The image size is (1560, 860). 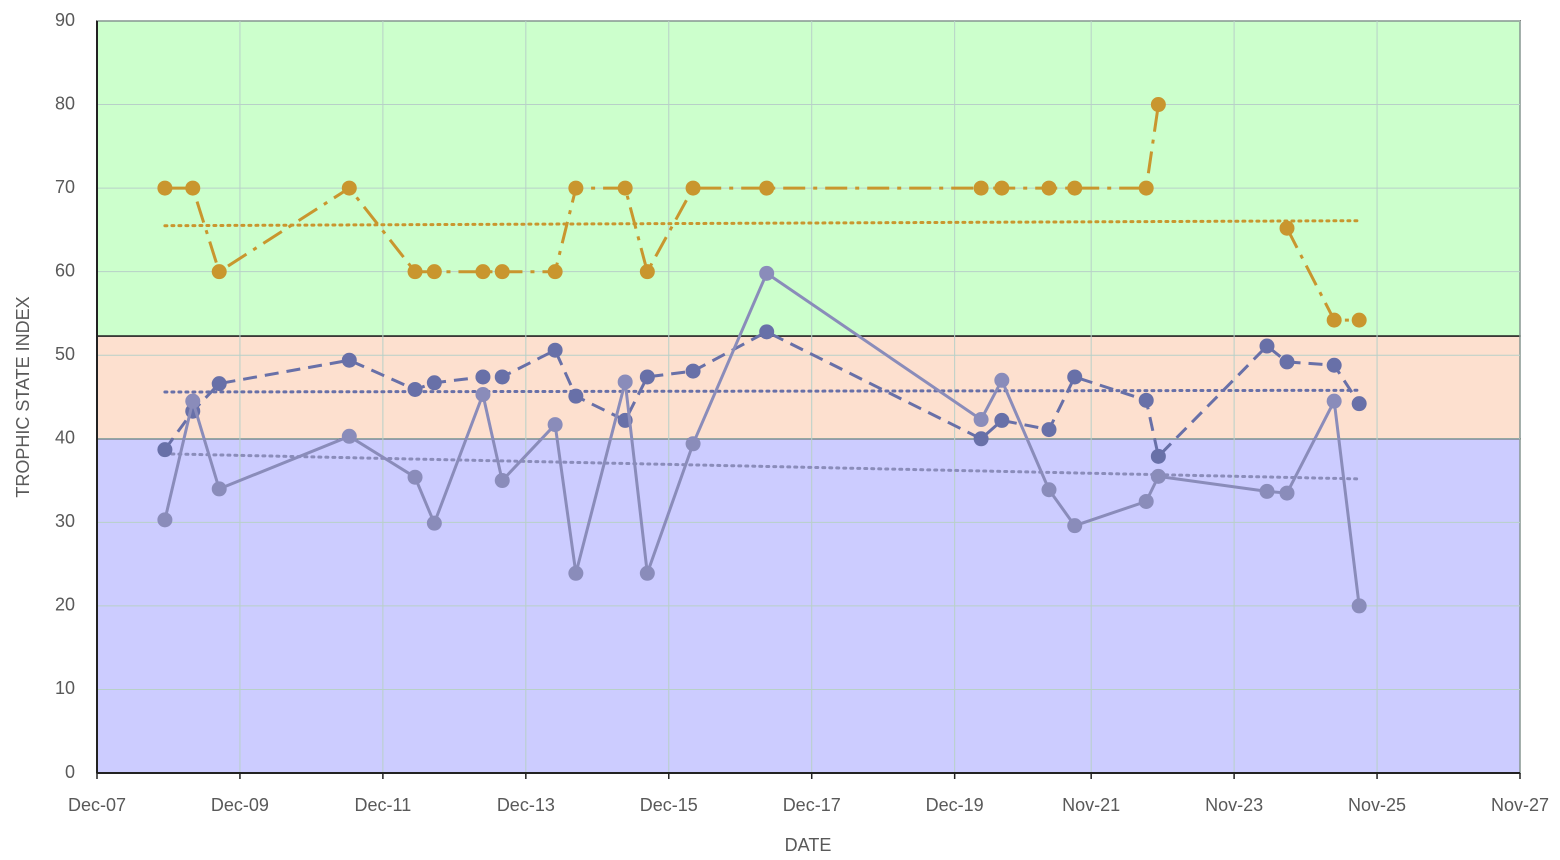 What do you see at coordinates (1377, 805) in the screenshot?
I see `x-tick-label: Nov-25` at bounding box center [1377, 805].